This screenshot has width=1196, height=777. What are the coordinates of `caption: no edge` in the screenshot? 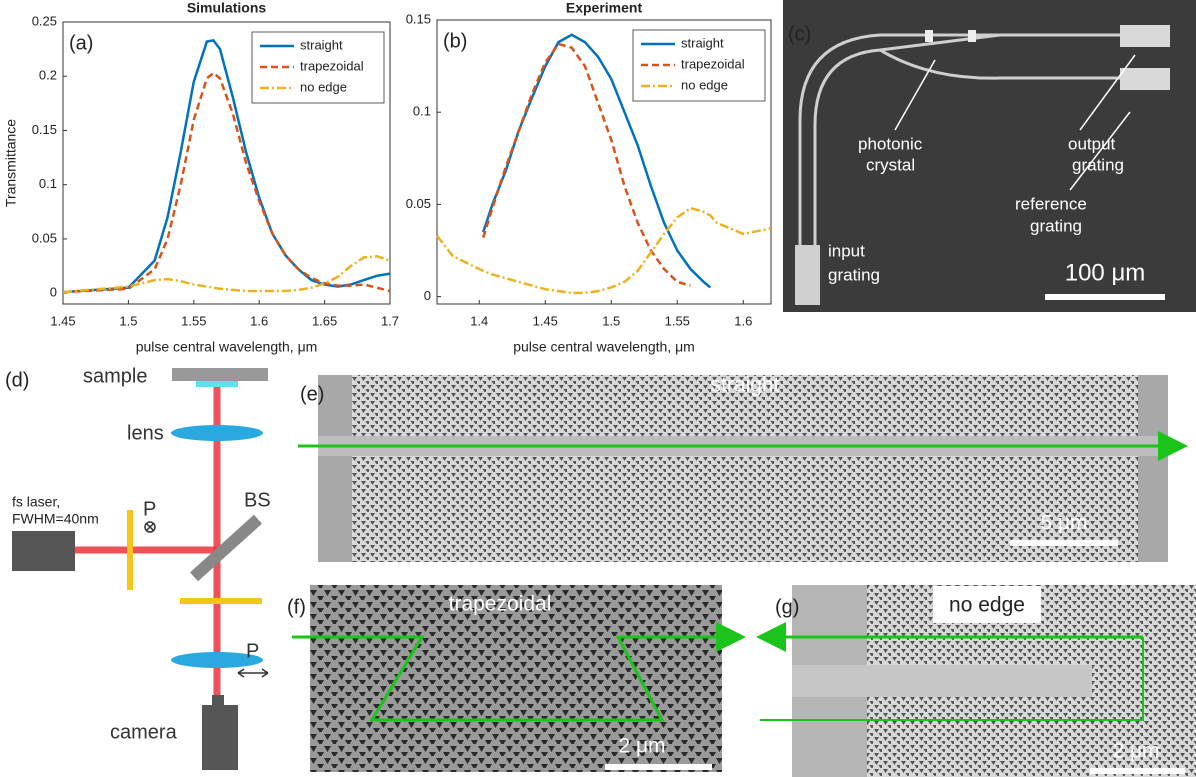 It's located at (987, 605).